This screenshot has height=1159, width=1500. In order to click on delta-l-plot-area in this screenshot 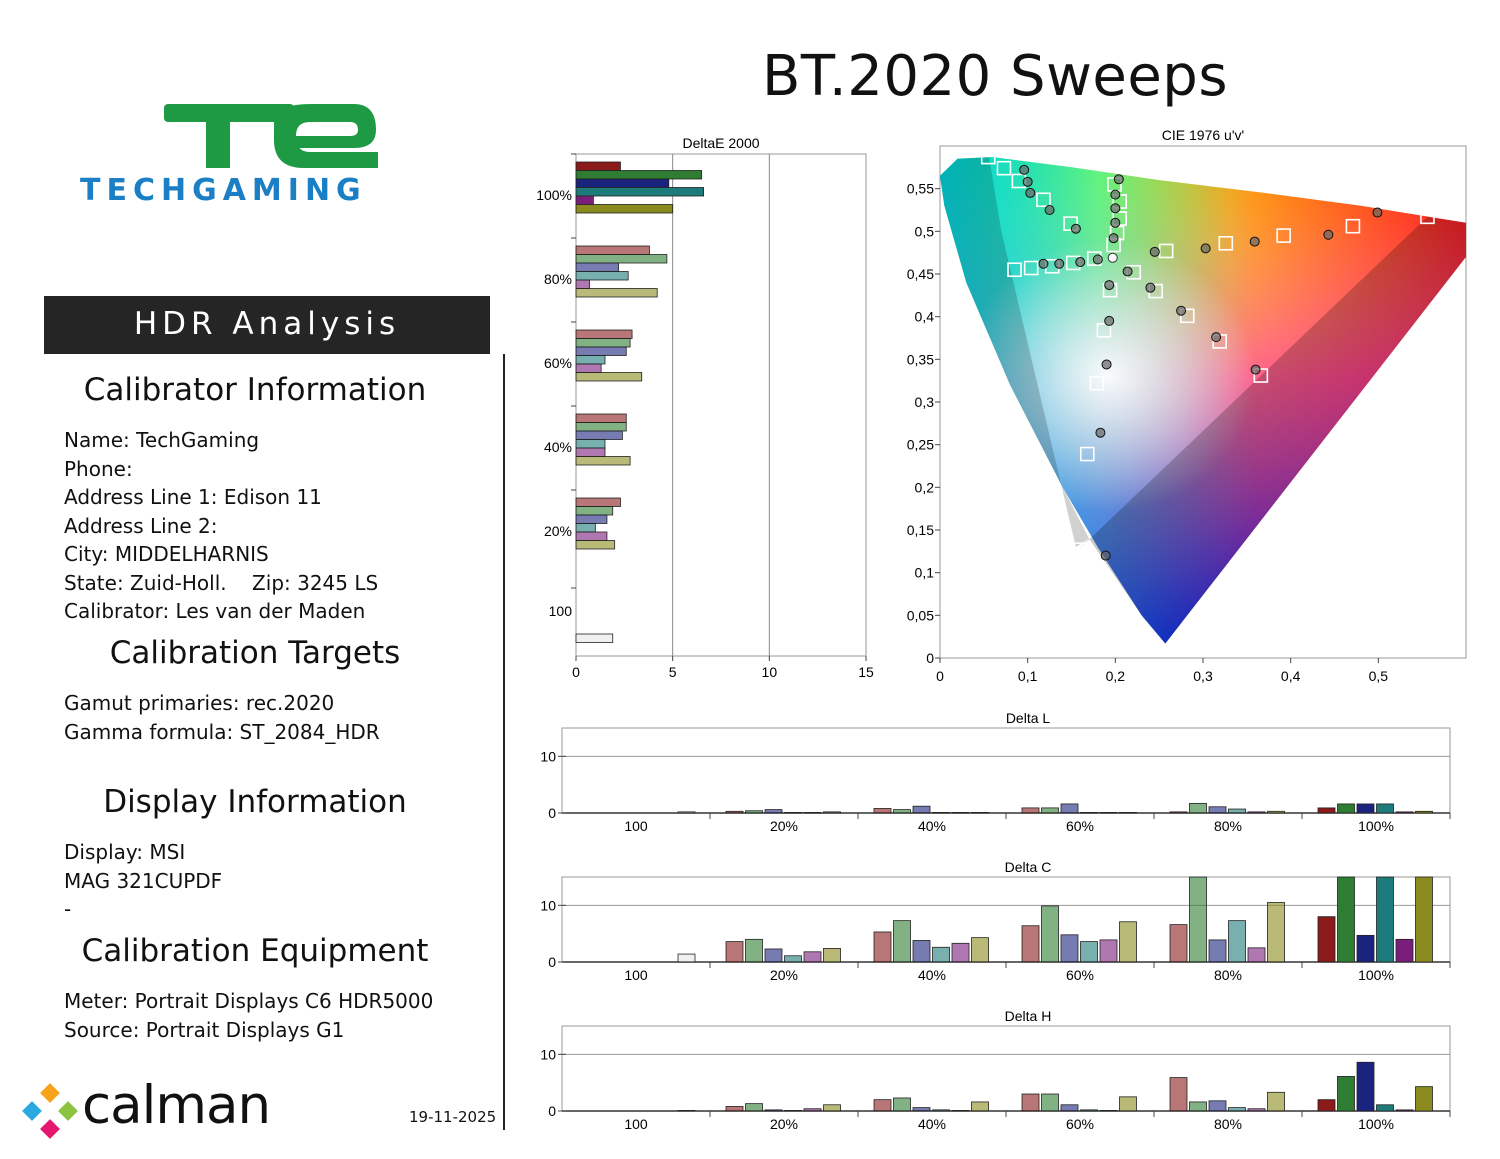, I will do `click(1006, 770)`.